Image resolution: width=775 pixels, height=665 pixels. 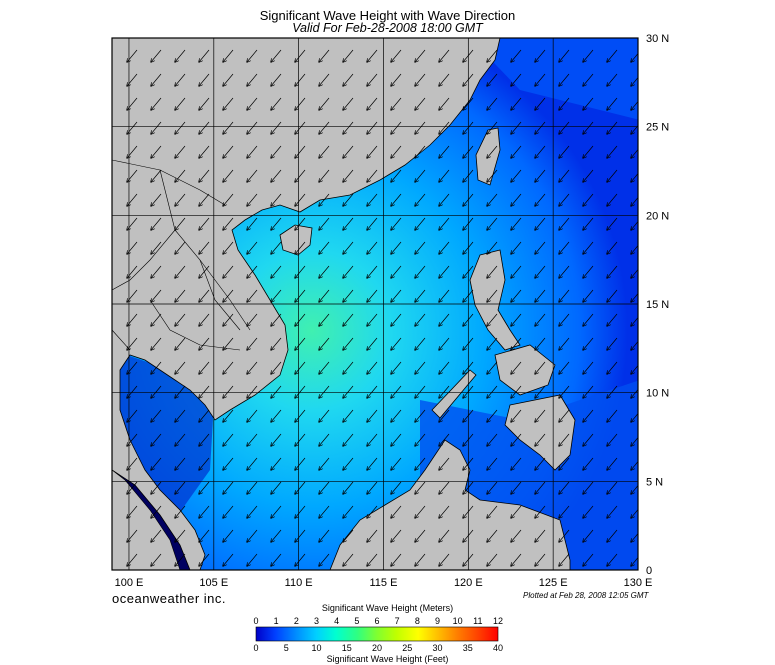 What do you see at coordinates (586, 595) in the screenshot?
I see `plotted-time: Plotted at Feb 28, 2008 12:05 GMT` at bounding box center [586, 595].